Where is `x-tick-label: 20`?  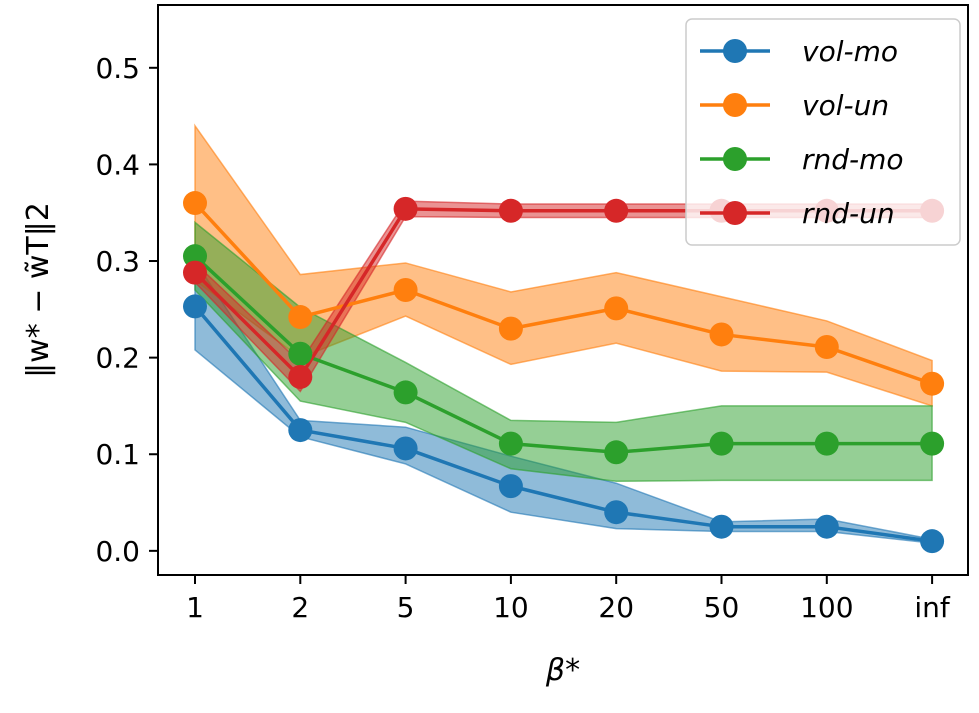
x-tick-label: 20 is located at coordinates (616, 607).